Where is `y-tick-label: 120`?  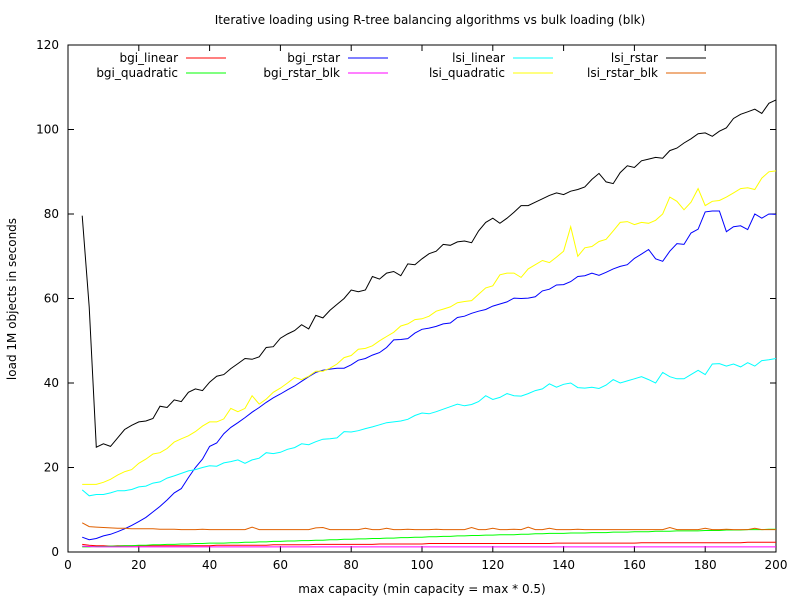
y-tick-label: 120 is located at coordinates (47, 45).